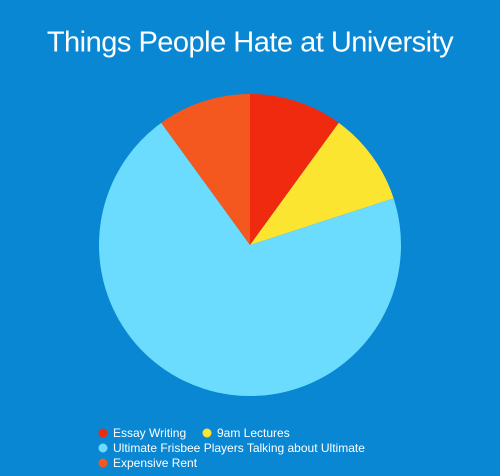 The width and height of the screenshot is (500, 476). Describe the element at coordinates (149, 433) in the screenshot. I see `legend-label: Essay Writing` at that location.